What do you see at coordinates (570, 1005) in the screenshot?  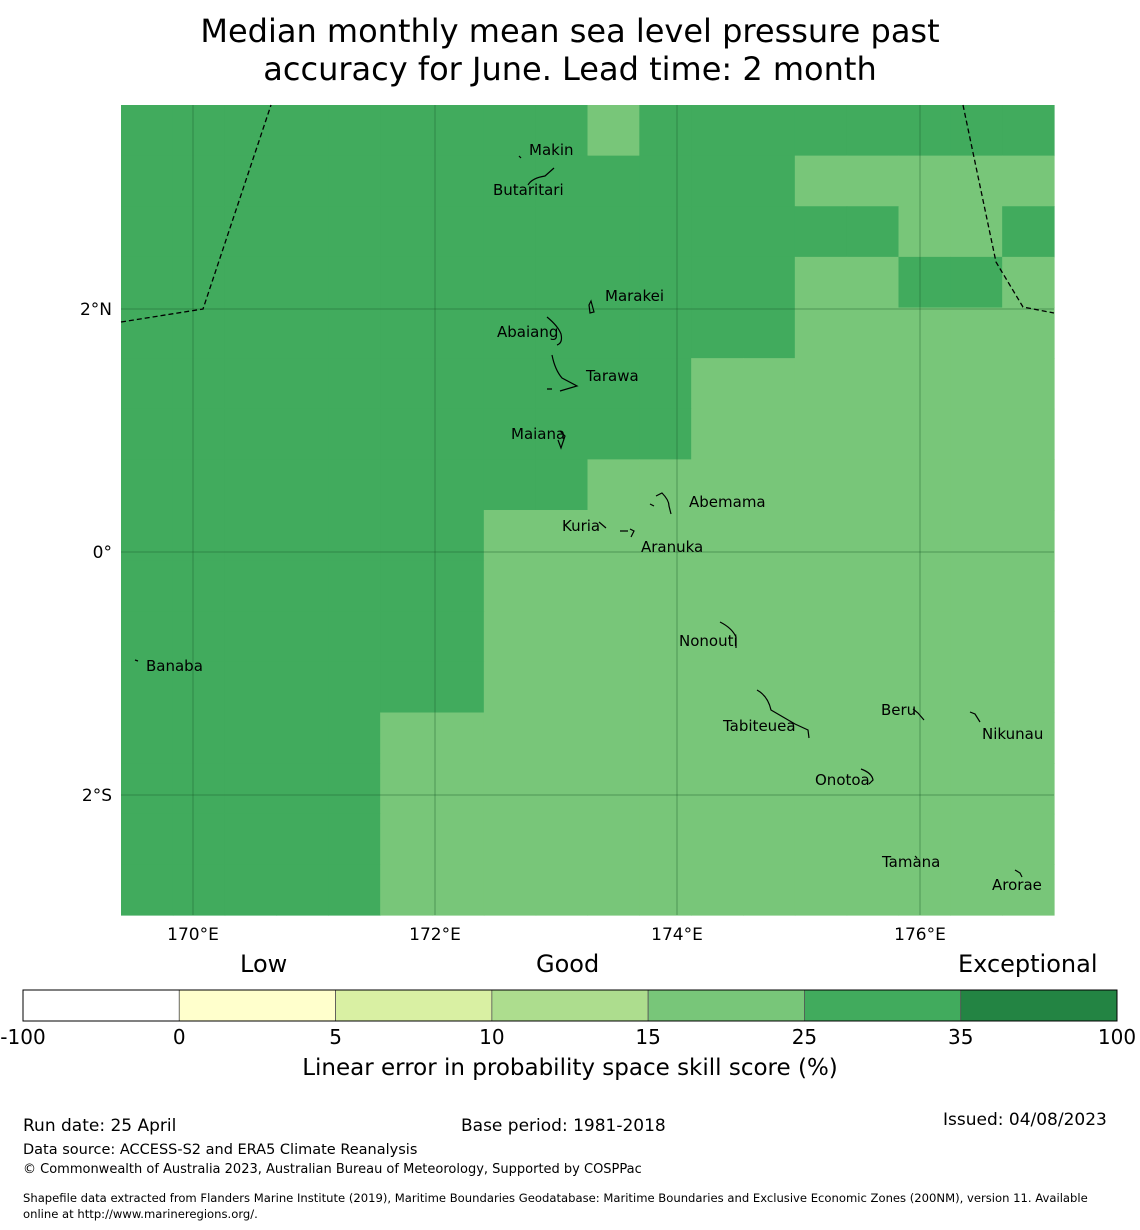 I see `colorbar-frame` at bounding box center [570, 1005].